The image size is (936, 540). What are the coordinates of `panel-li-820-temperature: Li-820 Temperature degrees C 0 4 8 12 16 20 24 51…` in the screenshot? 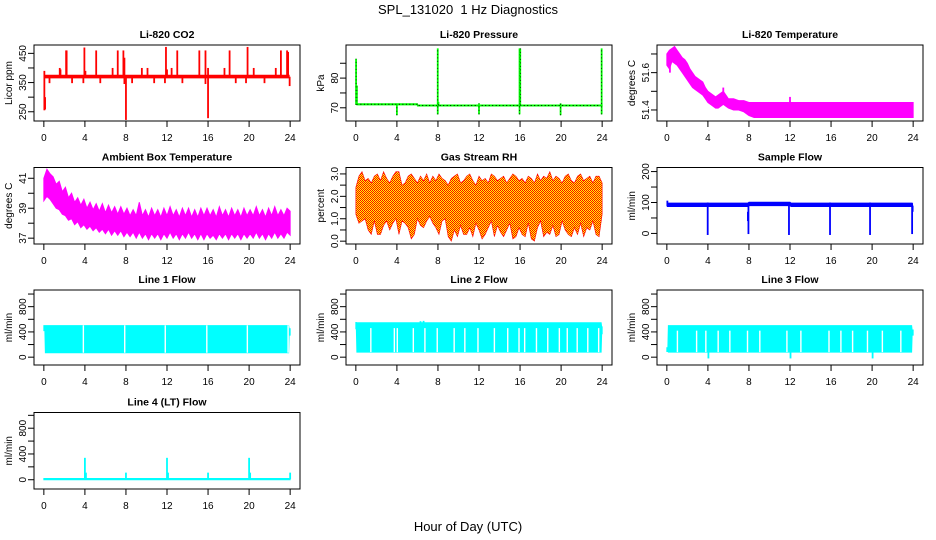 It's located at (775, 86).